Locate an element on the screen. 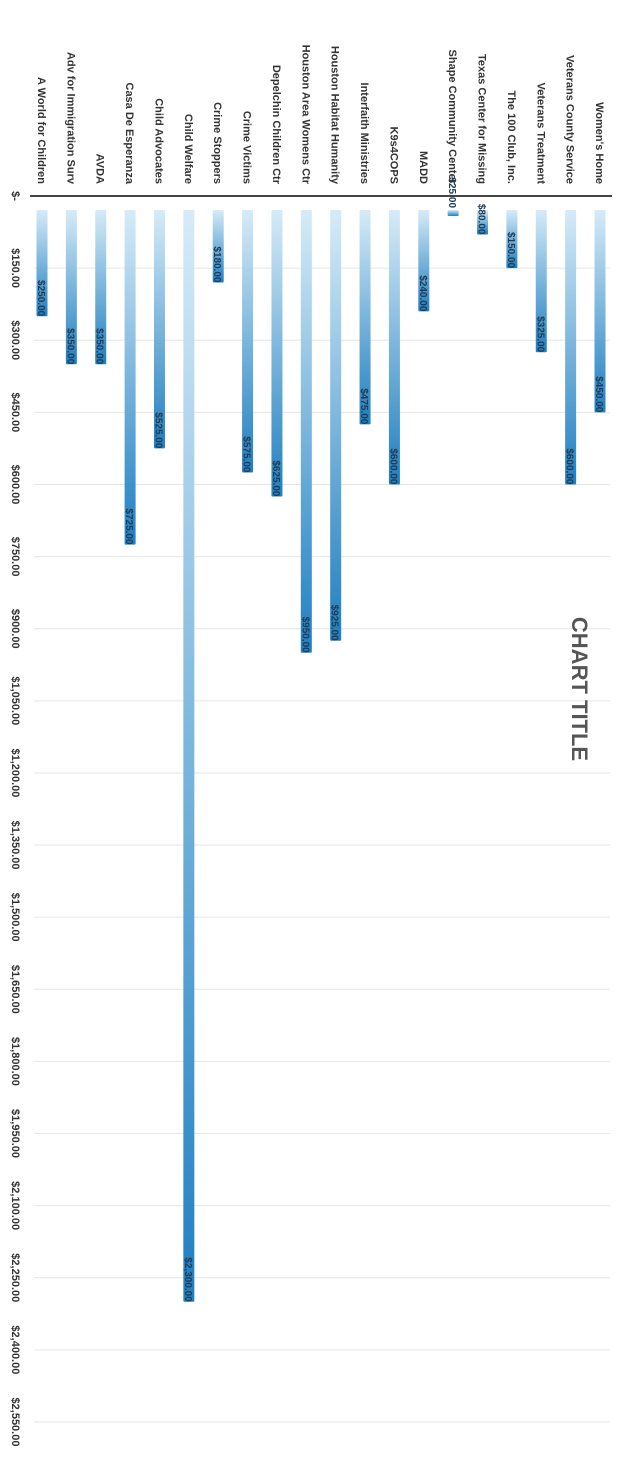 The height and width of the screenshot is (1469, 624). data-label: $925.00 is located at coordinates (334, 623).